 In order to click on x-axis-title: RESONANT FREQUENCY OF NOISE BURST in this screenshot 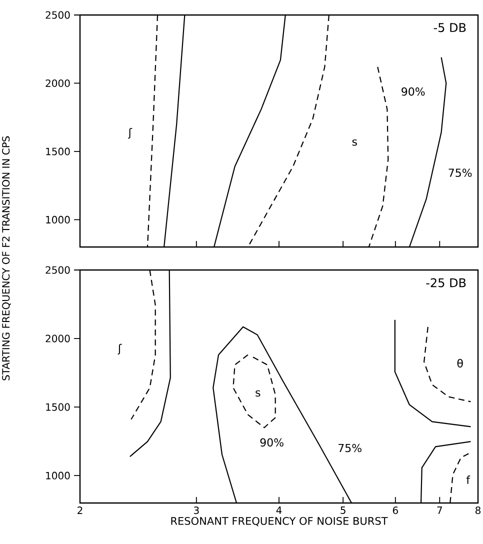, I will do `click(279, 521)`.